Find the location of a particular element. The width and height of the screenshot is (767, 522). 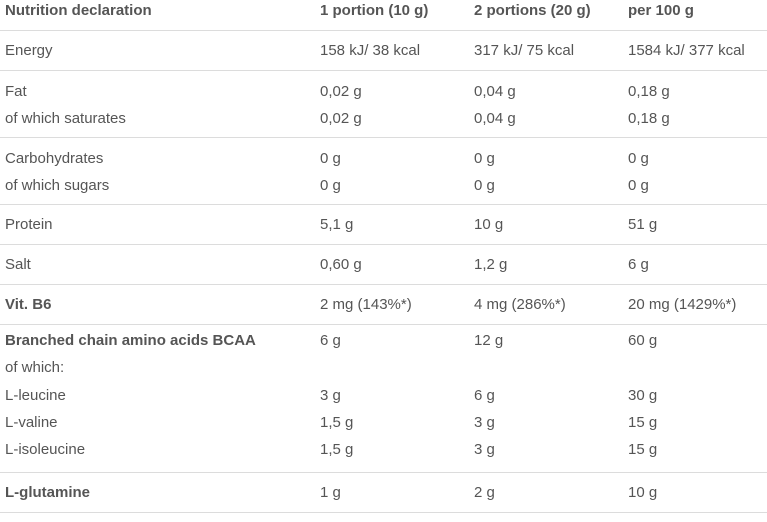

header-two-portions: 2 portions (20 g) is located at coordinates (532, 10).